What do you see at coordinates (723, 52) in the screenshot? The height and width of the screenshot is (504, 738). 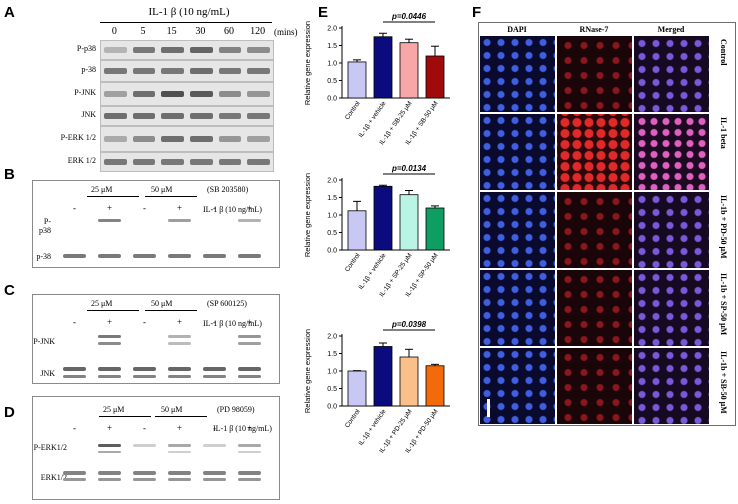 I see `panel-f-row-label: Control` at bounding box center [723, 52].